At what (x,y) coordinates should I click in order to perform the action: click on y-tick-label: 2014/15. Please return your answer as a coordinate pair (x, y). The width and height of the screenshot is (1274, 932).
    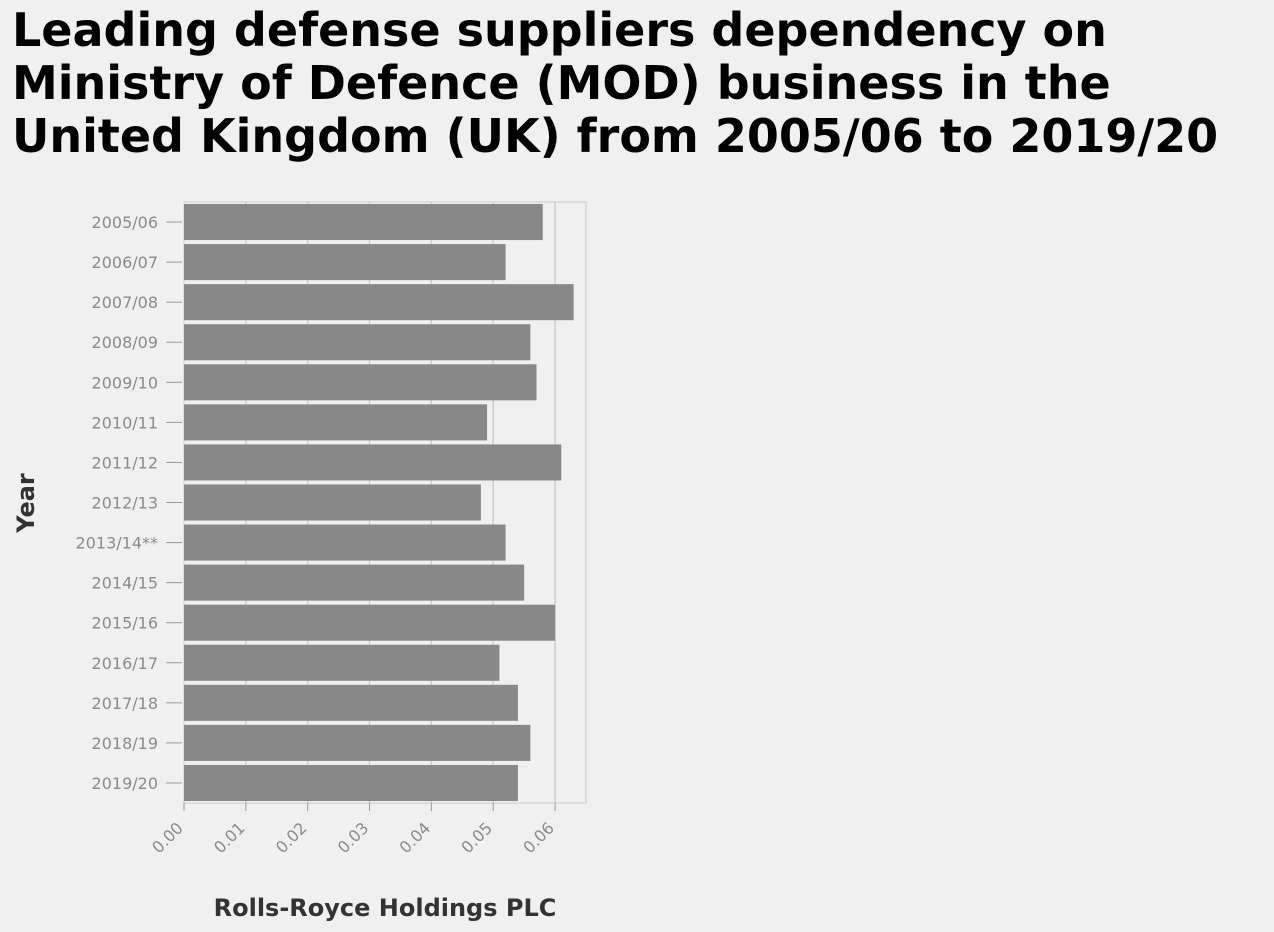
    Looking at the image, I should click on (125, 583).